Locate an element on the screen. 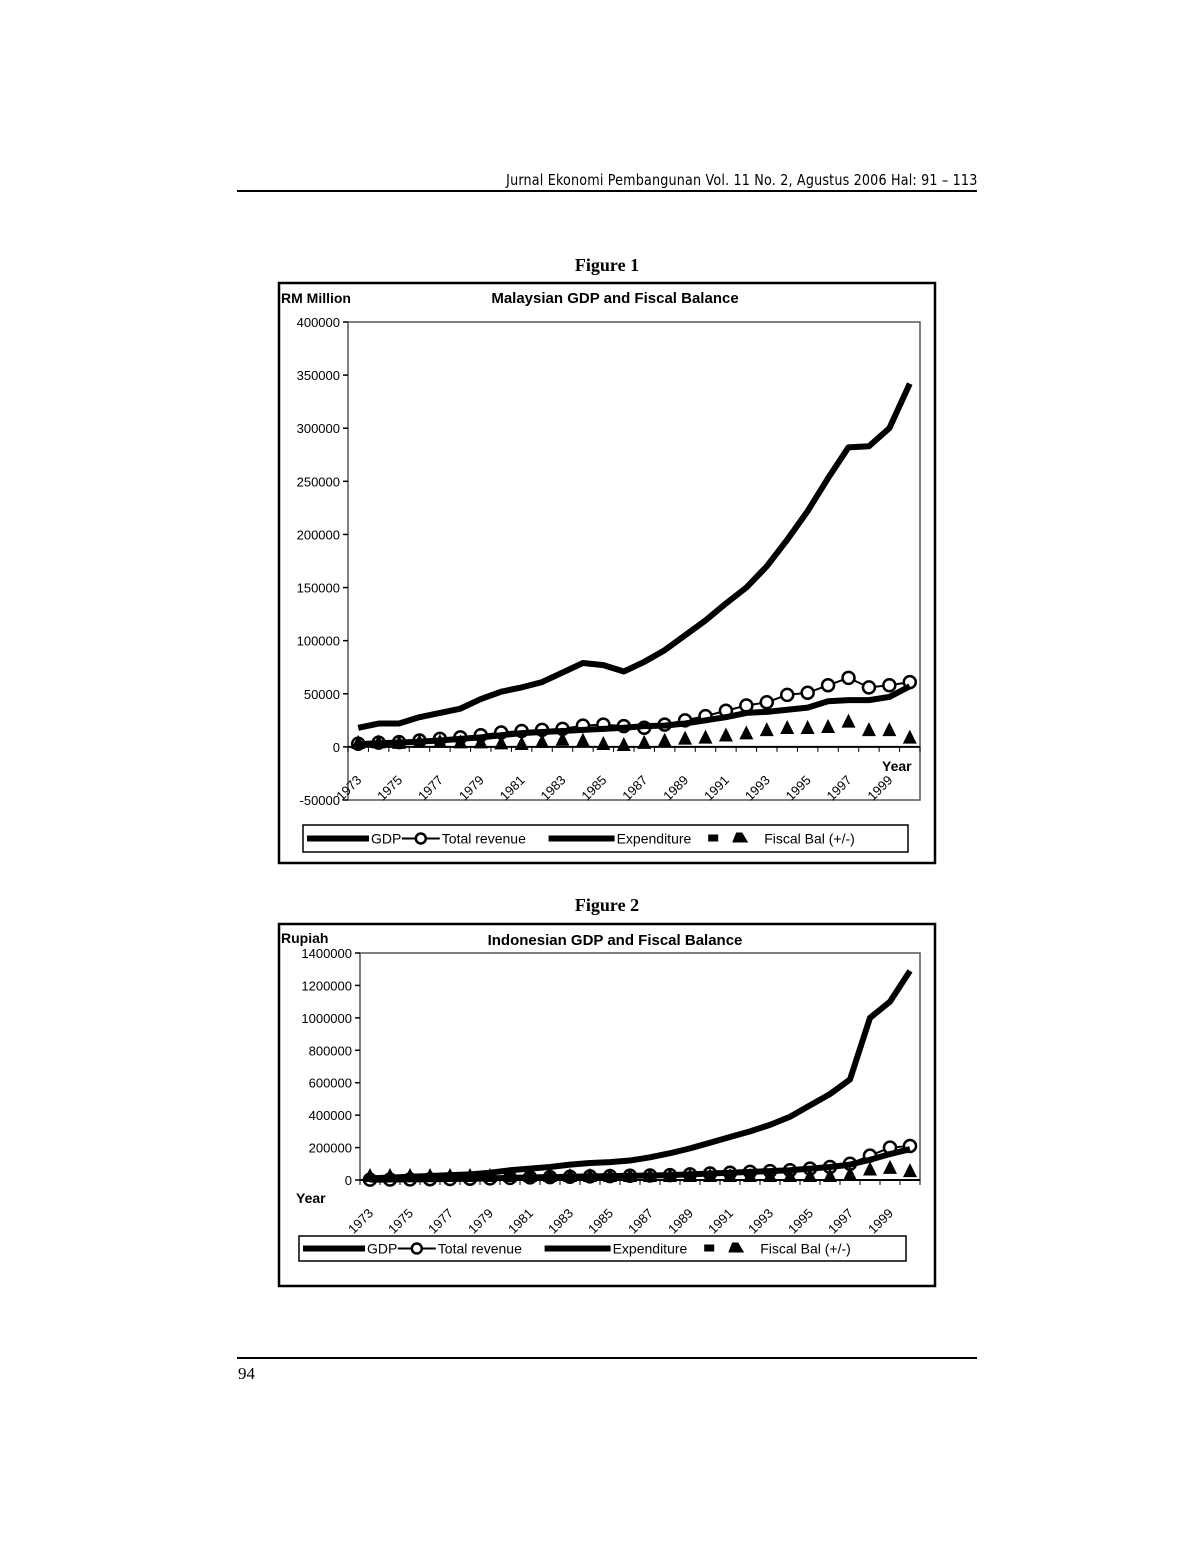  legend-label: Expenditure is located at coordinates (650, 1249).